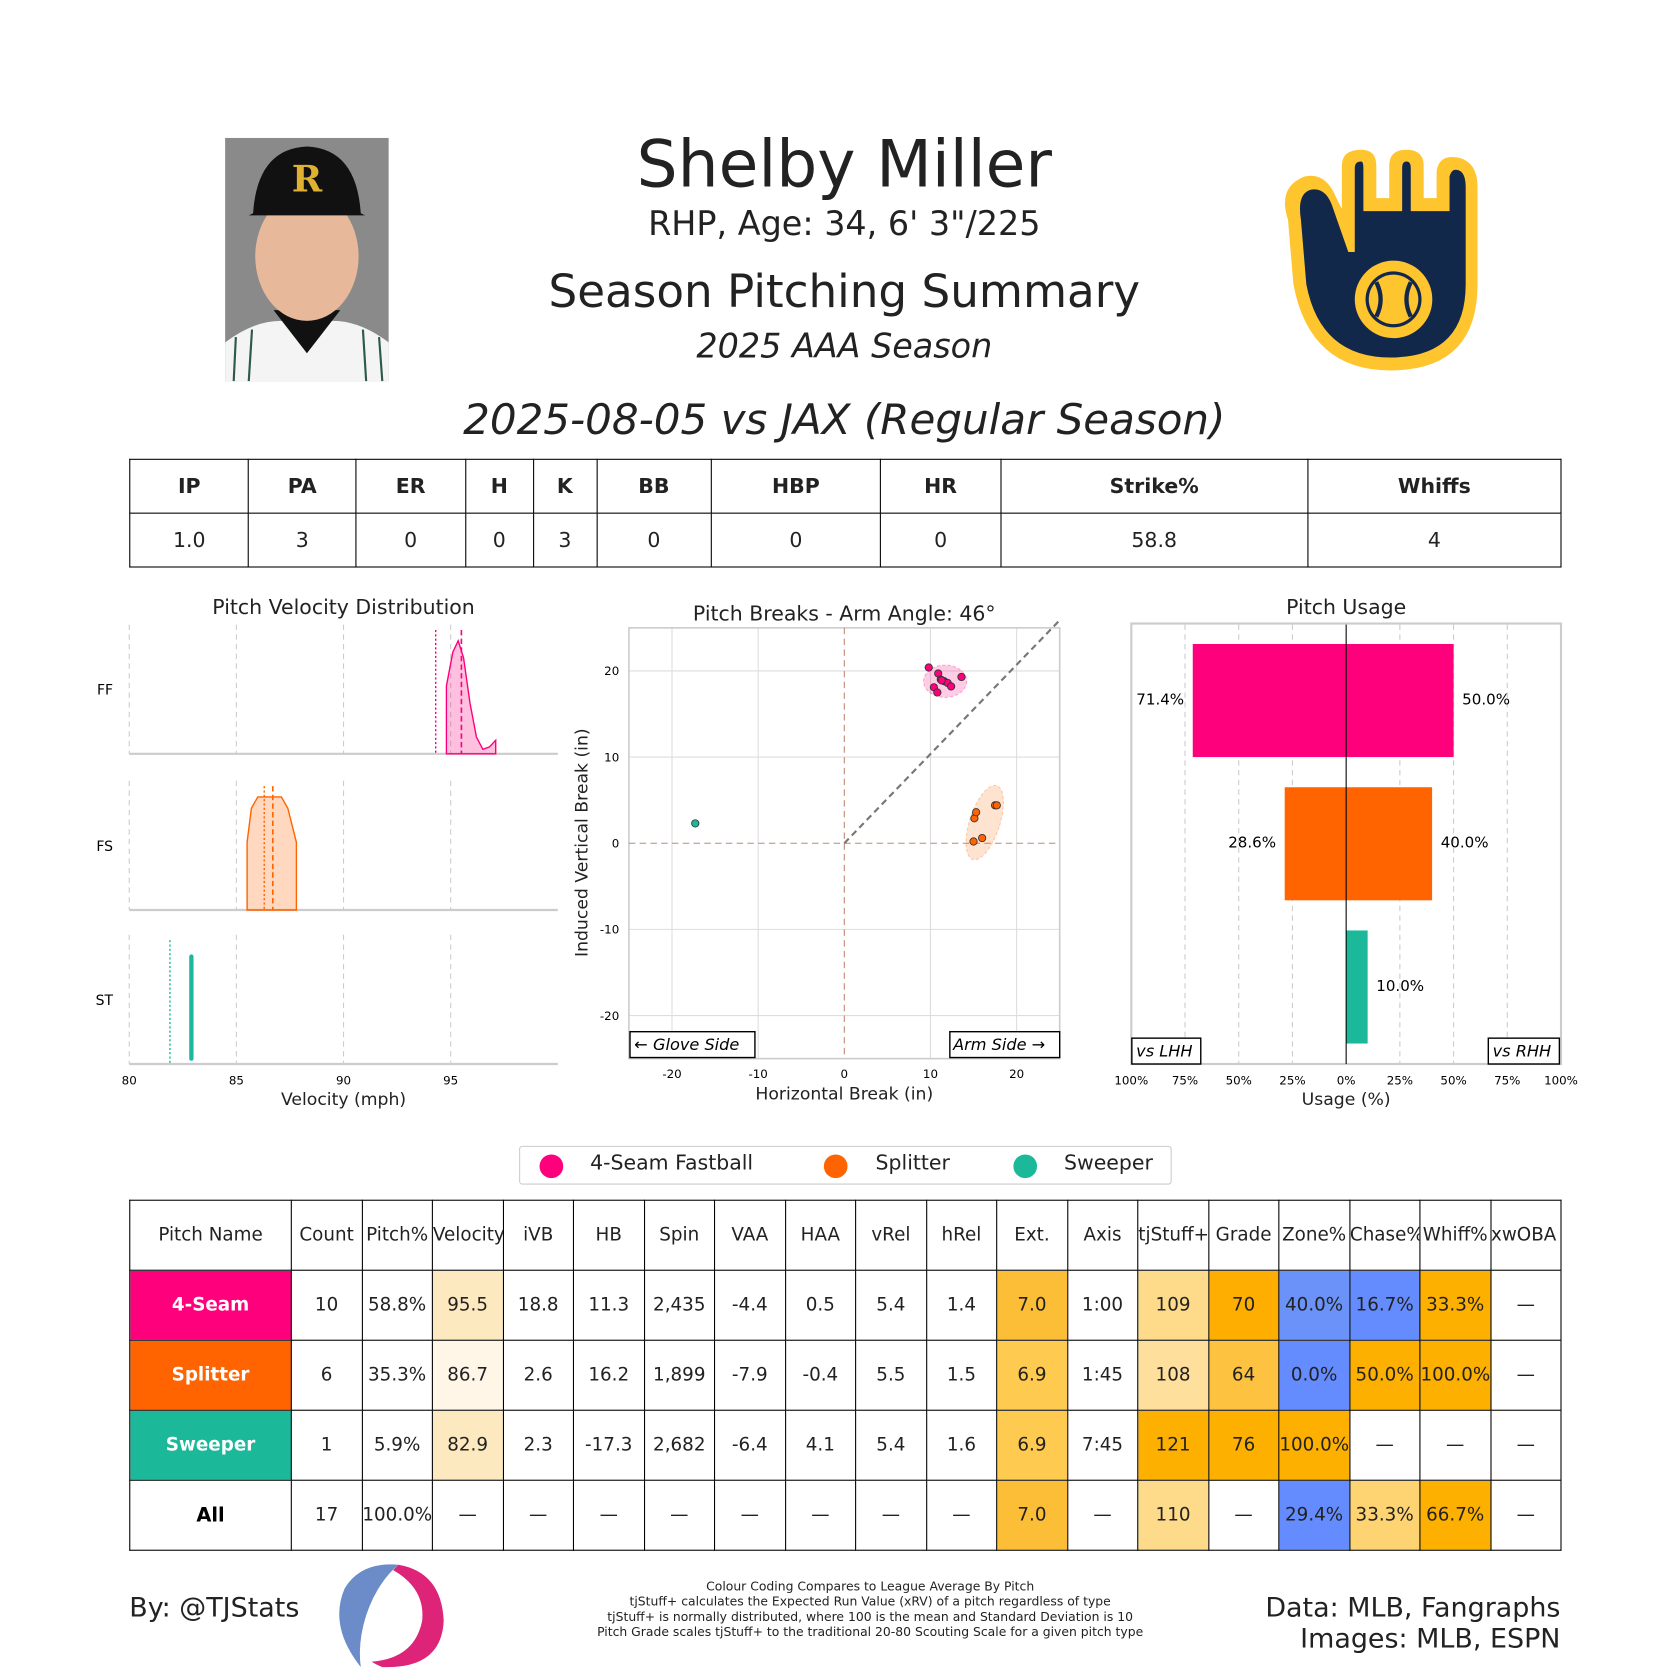 The image size is (1680, 1680). I want to click on arm-angle-line, so click(952, 731).